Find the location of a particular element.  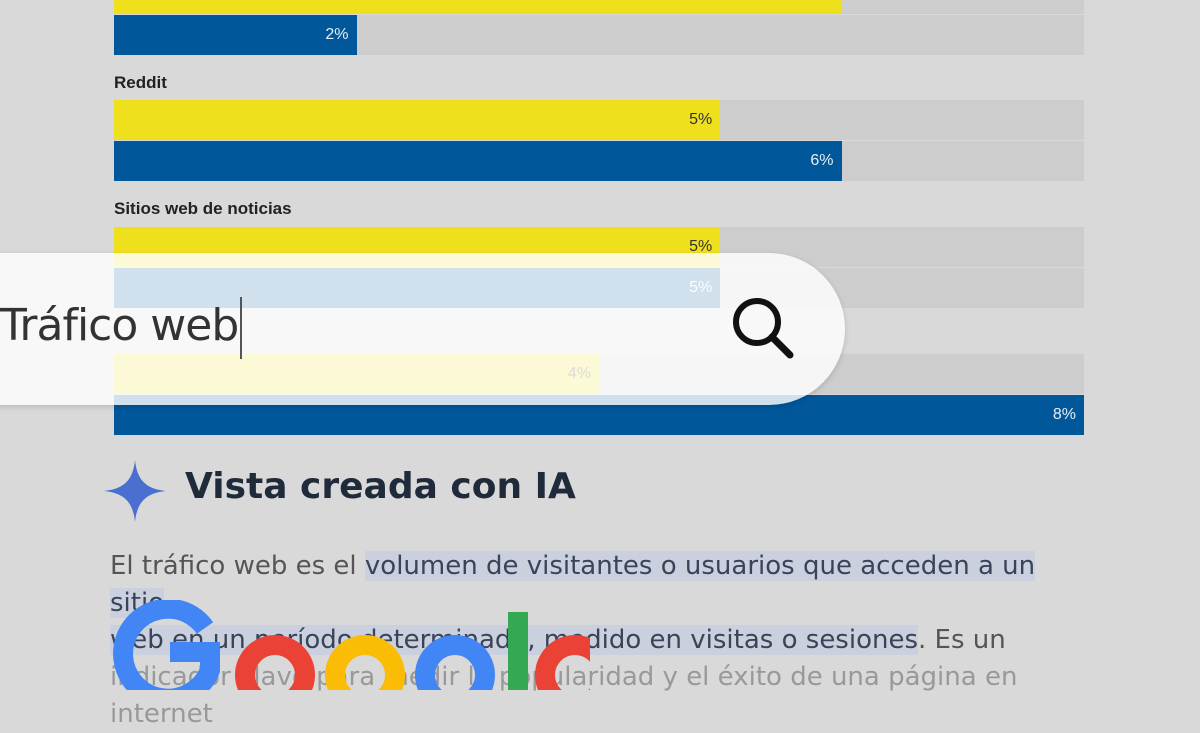

bar-blue: 2% is located at coordinates (235, 35).